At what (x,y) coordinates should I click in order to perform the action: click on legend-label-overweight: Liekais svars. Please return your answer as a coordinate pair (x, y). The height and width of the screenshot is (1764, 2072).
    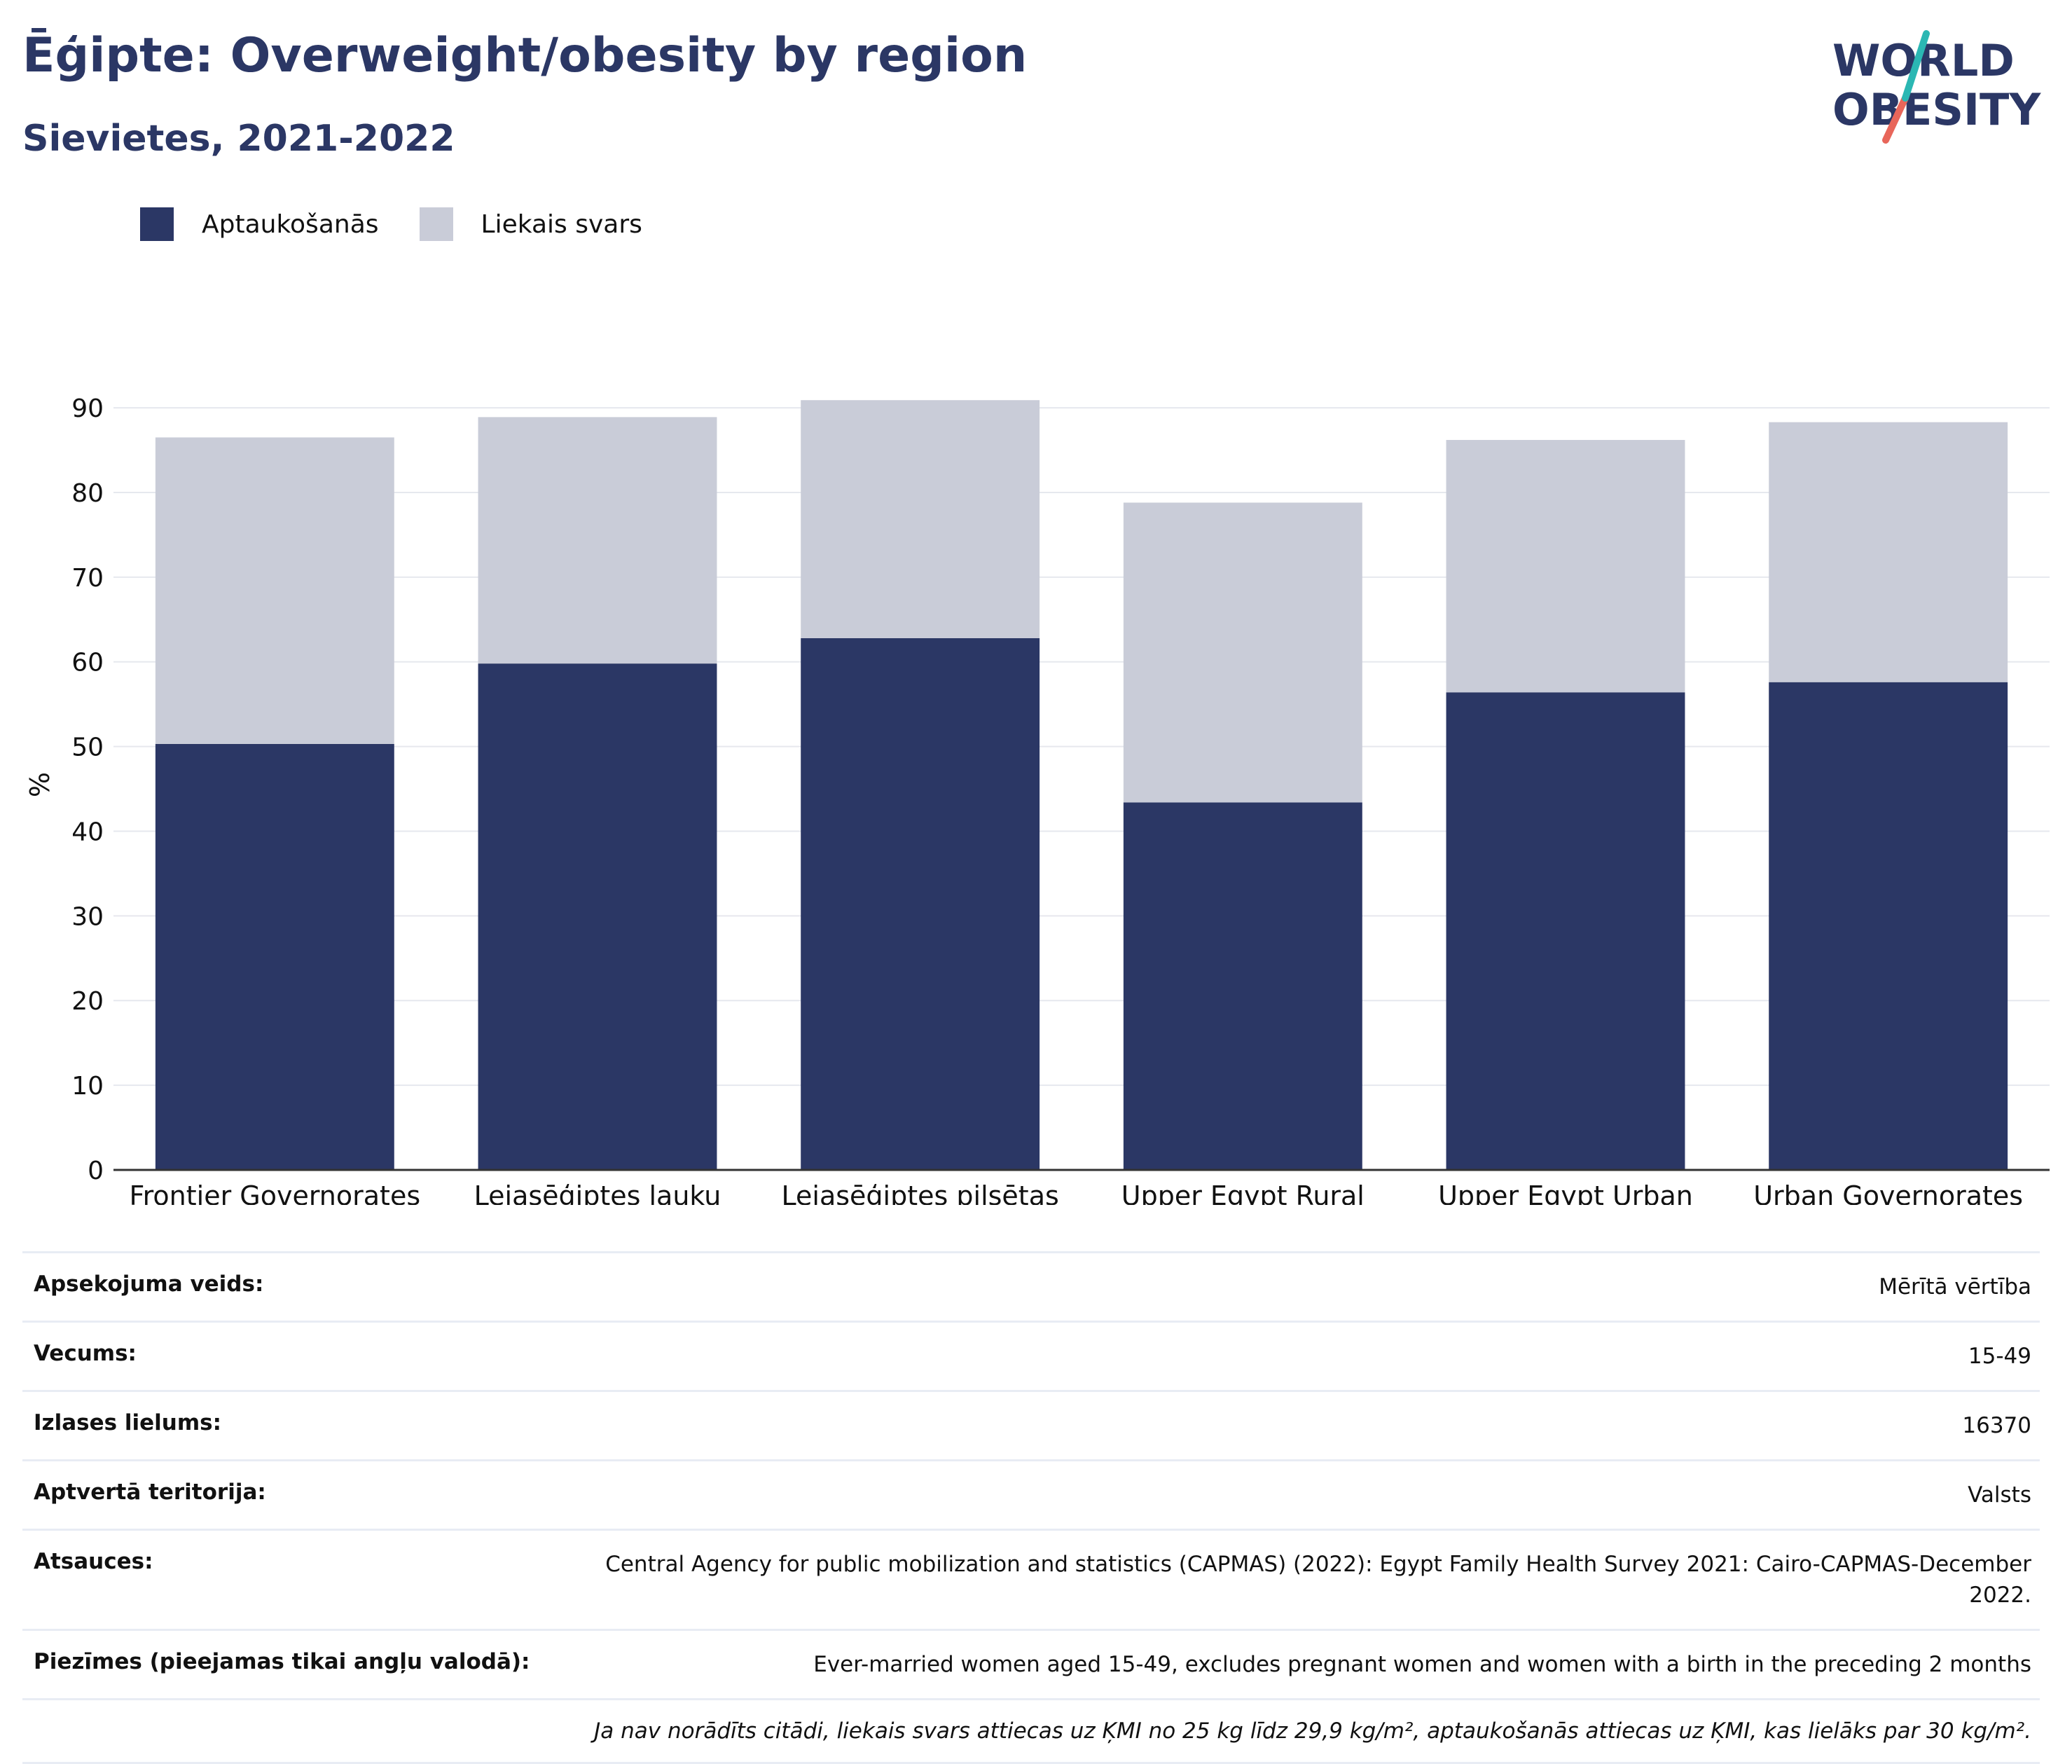
    Looking at the image, I should click on (561, 224).